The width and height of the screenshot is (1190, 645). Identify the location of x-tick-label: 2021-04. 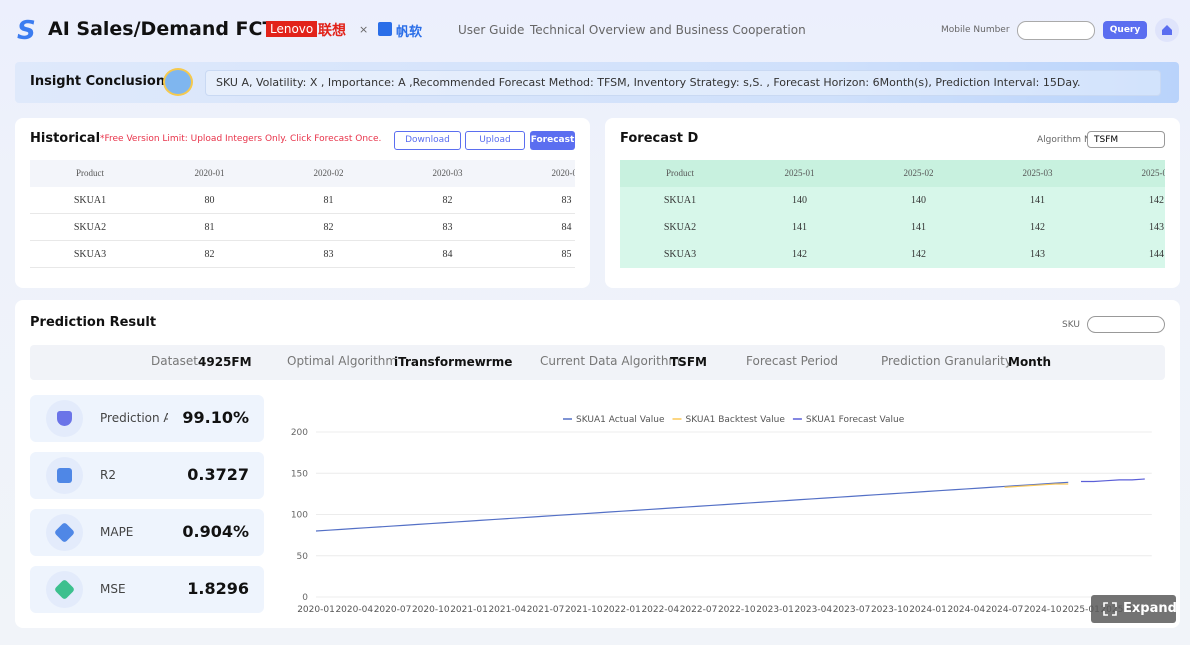
(507, 610).